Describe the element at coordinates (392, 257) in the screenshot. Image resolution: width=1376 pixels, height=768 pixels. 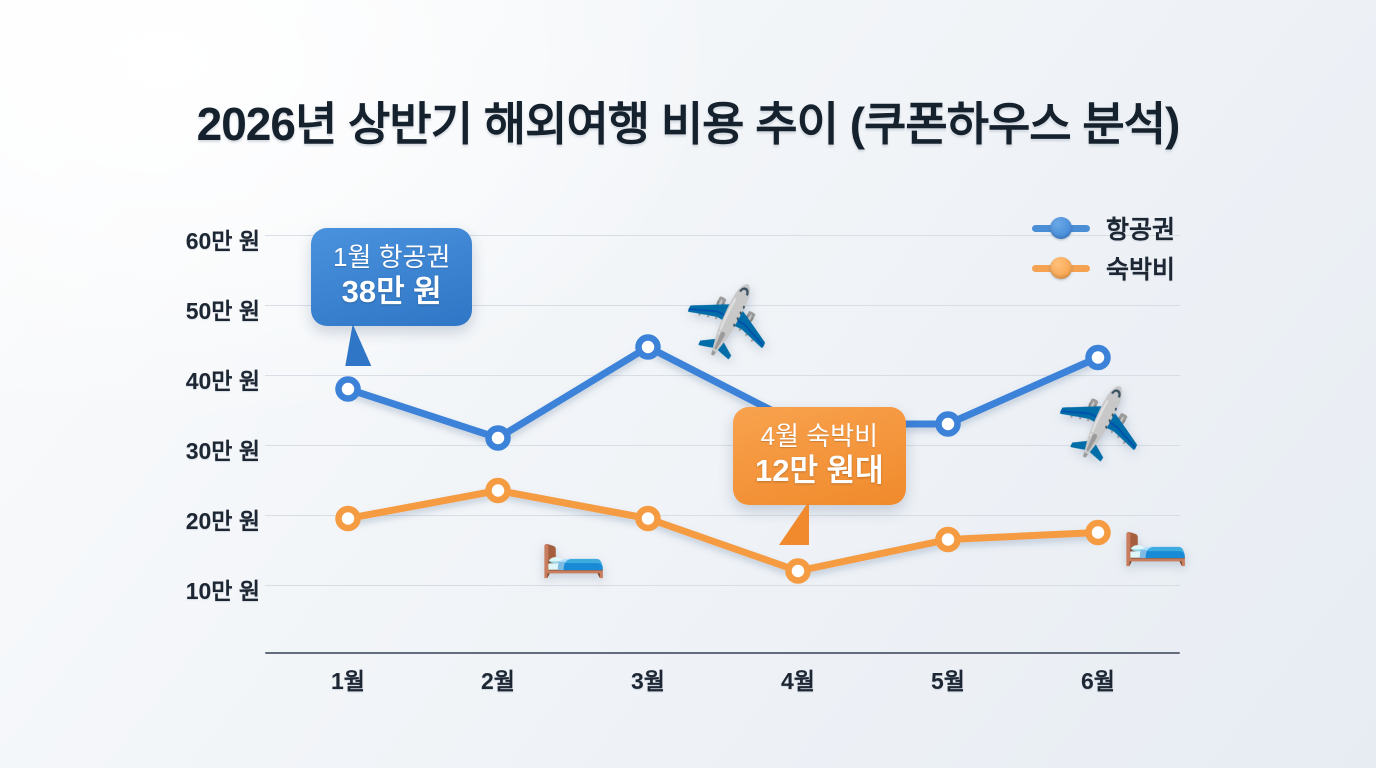
I see `callout-line-1: 1월 항공권` at that location.